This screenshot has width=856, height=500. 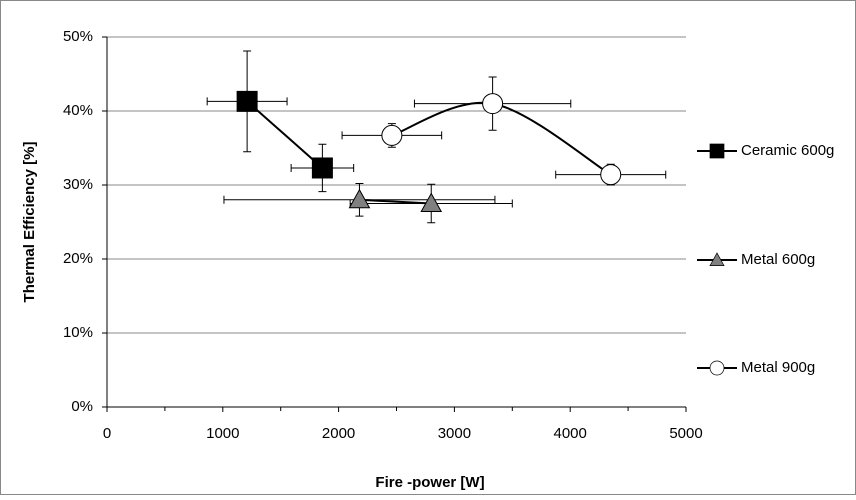 I want to click on y-tick-label: 30%, so click(x=78, y=184).